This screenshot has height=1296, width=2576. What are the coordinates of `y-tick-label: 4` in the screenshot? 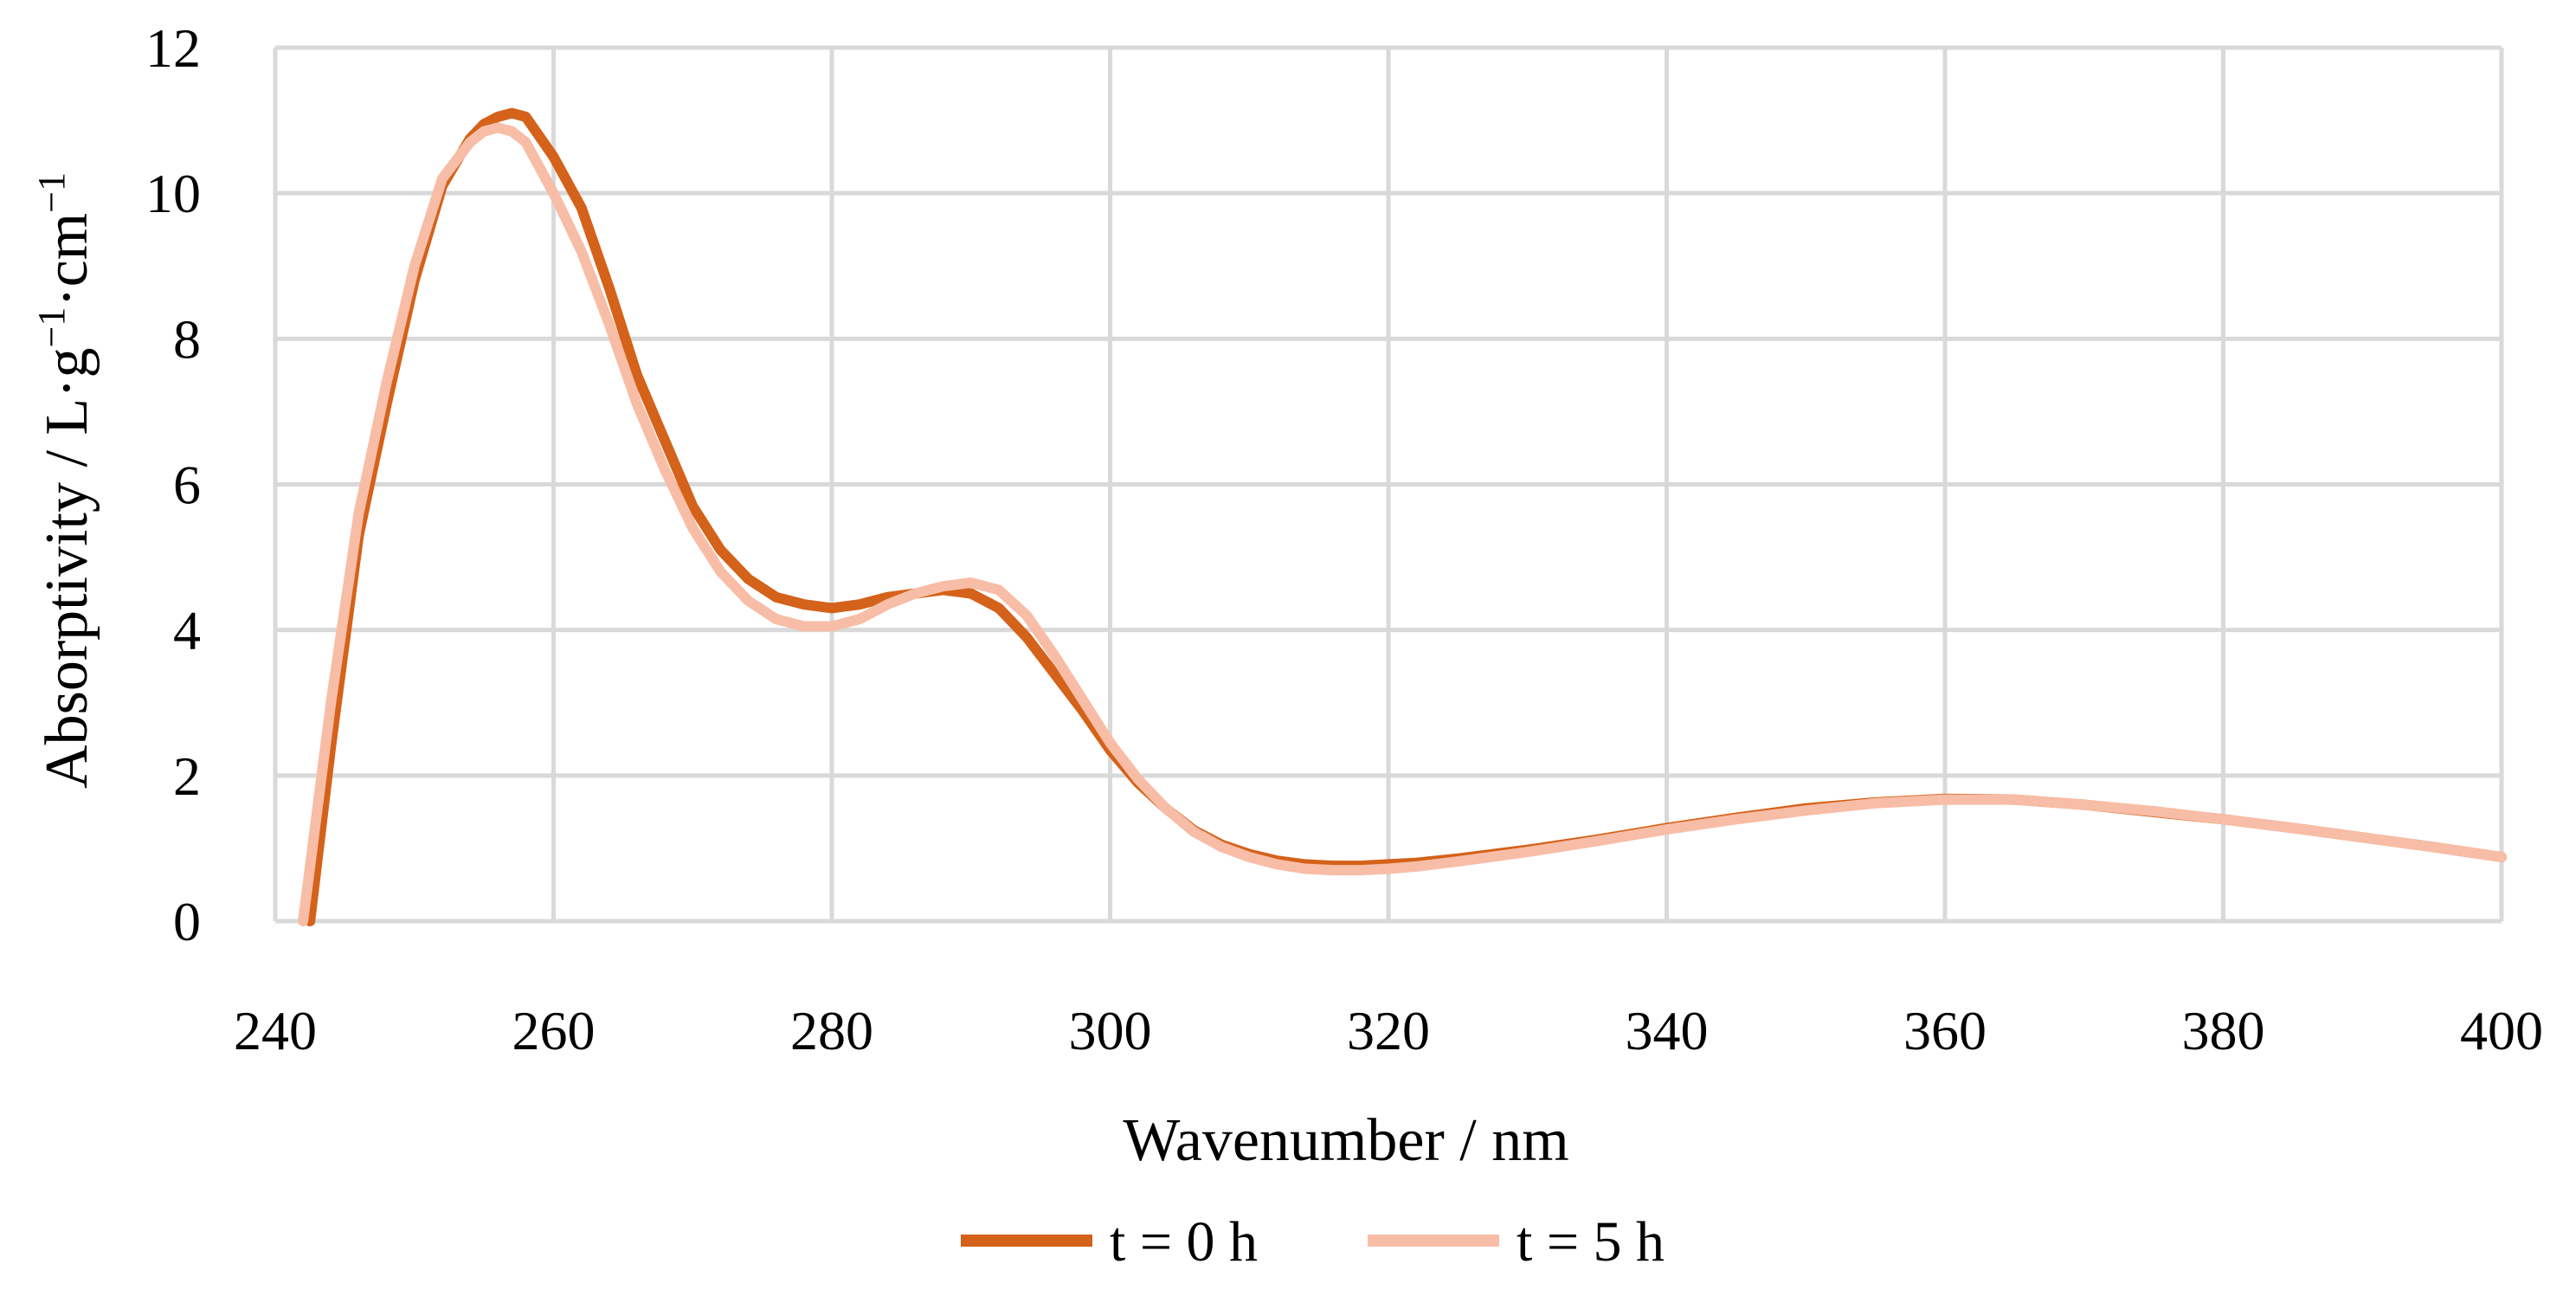 It's located at (187, 630).